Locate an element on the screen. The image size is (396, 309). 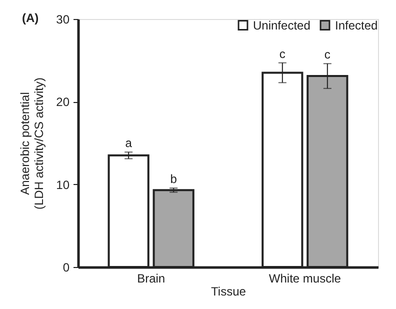
y-tick-label: 20 is located at coordinates (63, 102).